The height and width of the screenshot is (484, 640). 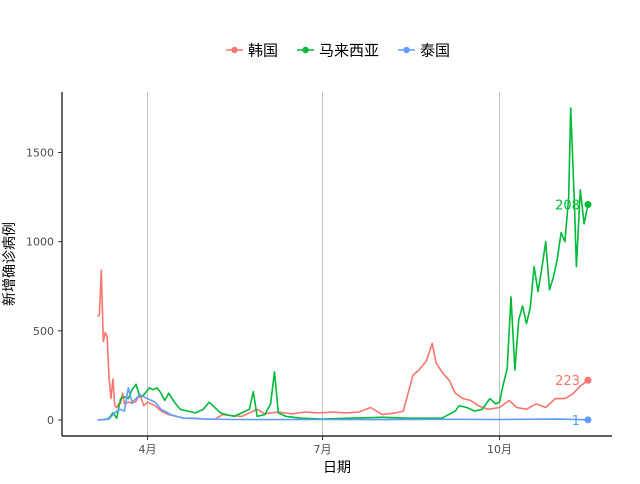 What do you see at coordinates (499, 449) in the screenshot?
I see `x-tick-label: 10月` at bounding box center [499, 449].